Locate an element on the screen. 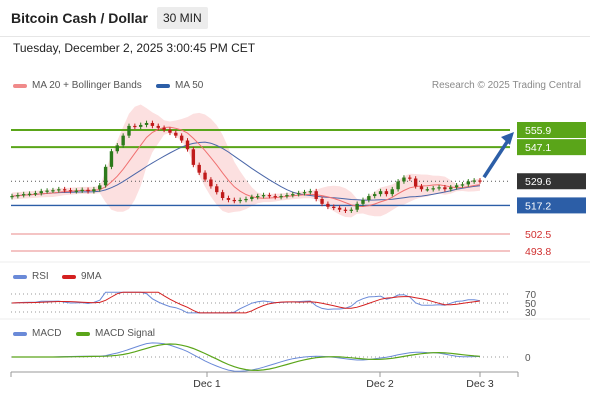 This screenshot has height=400, width=590. forecast-arrowhead is located at coordinates (507, 138).